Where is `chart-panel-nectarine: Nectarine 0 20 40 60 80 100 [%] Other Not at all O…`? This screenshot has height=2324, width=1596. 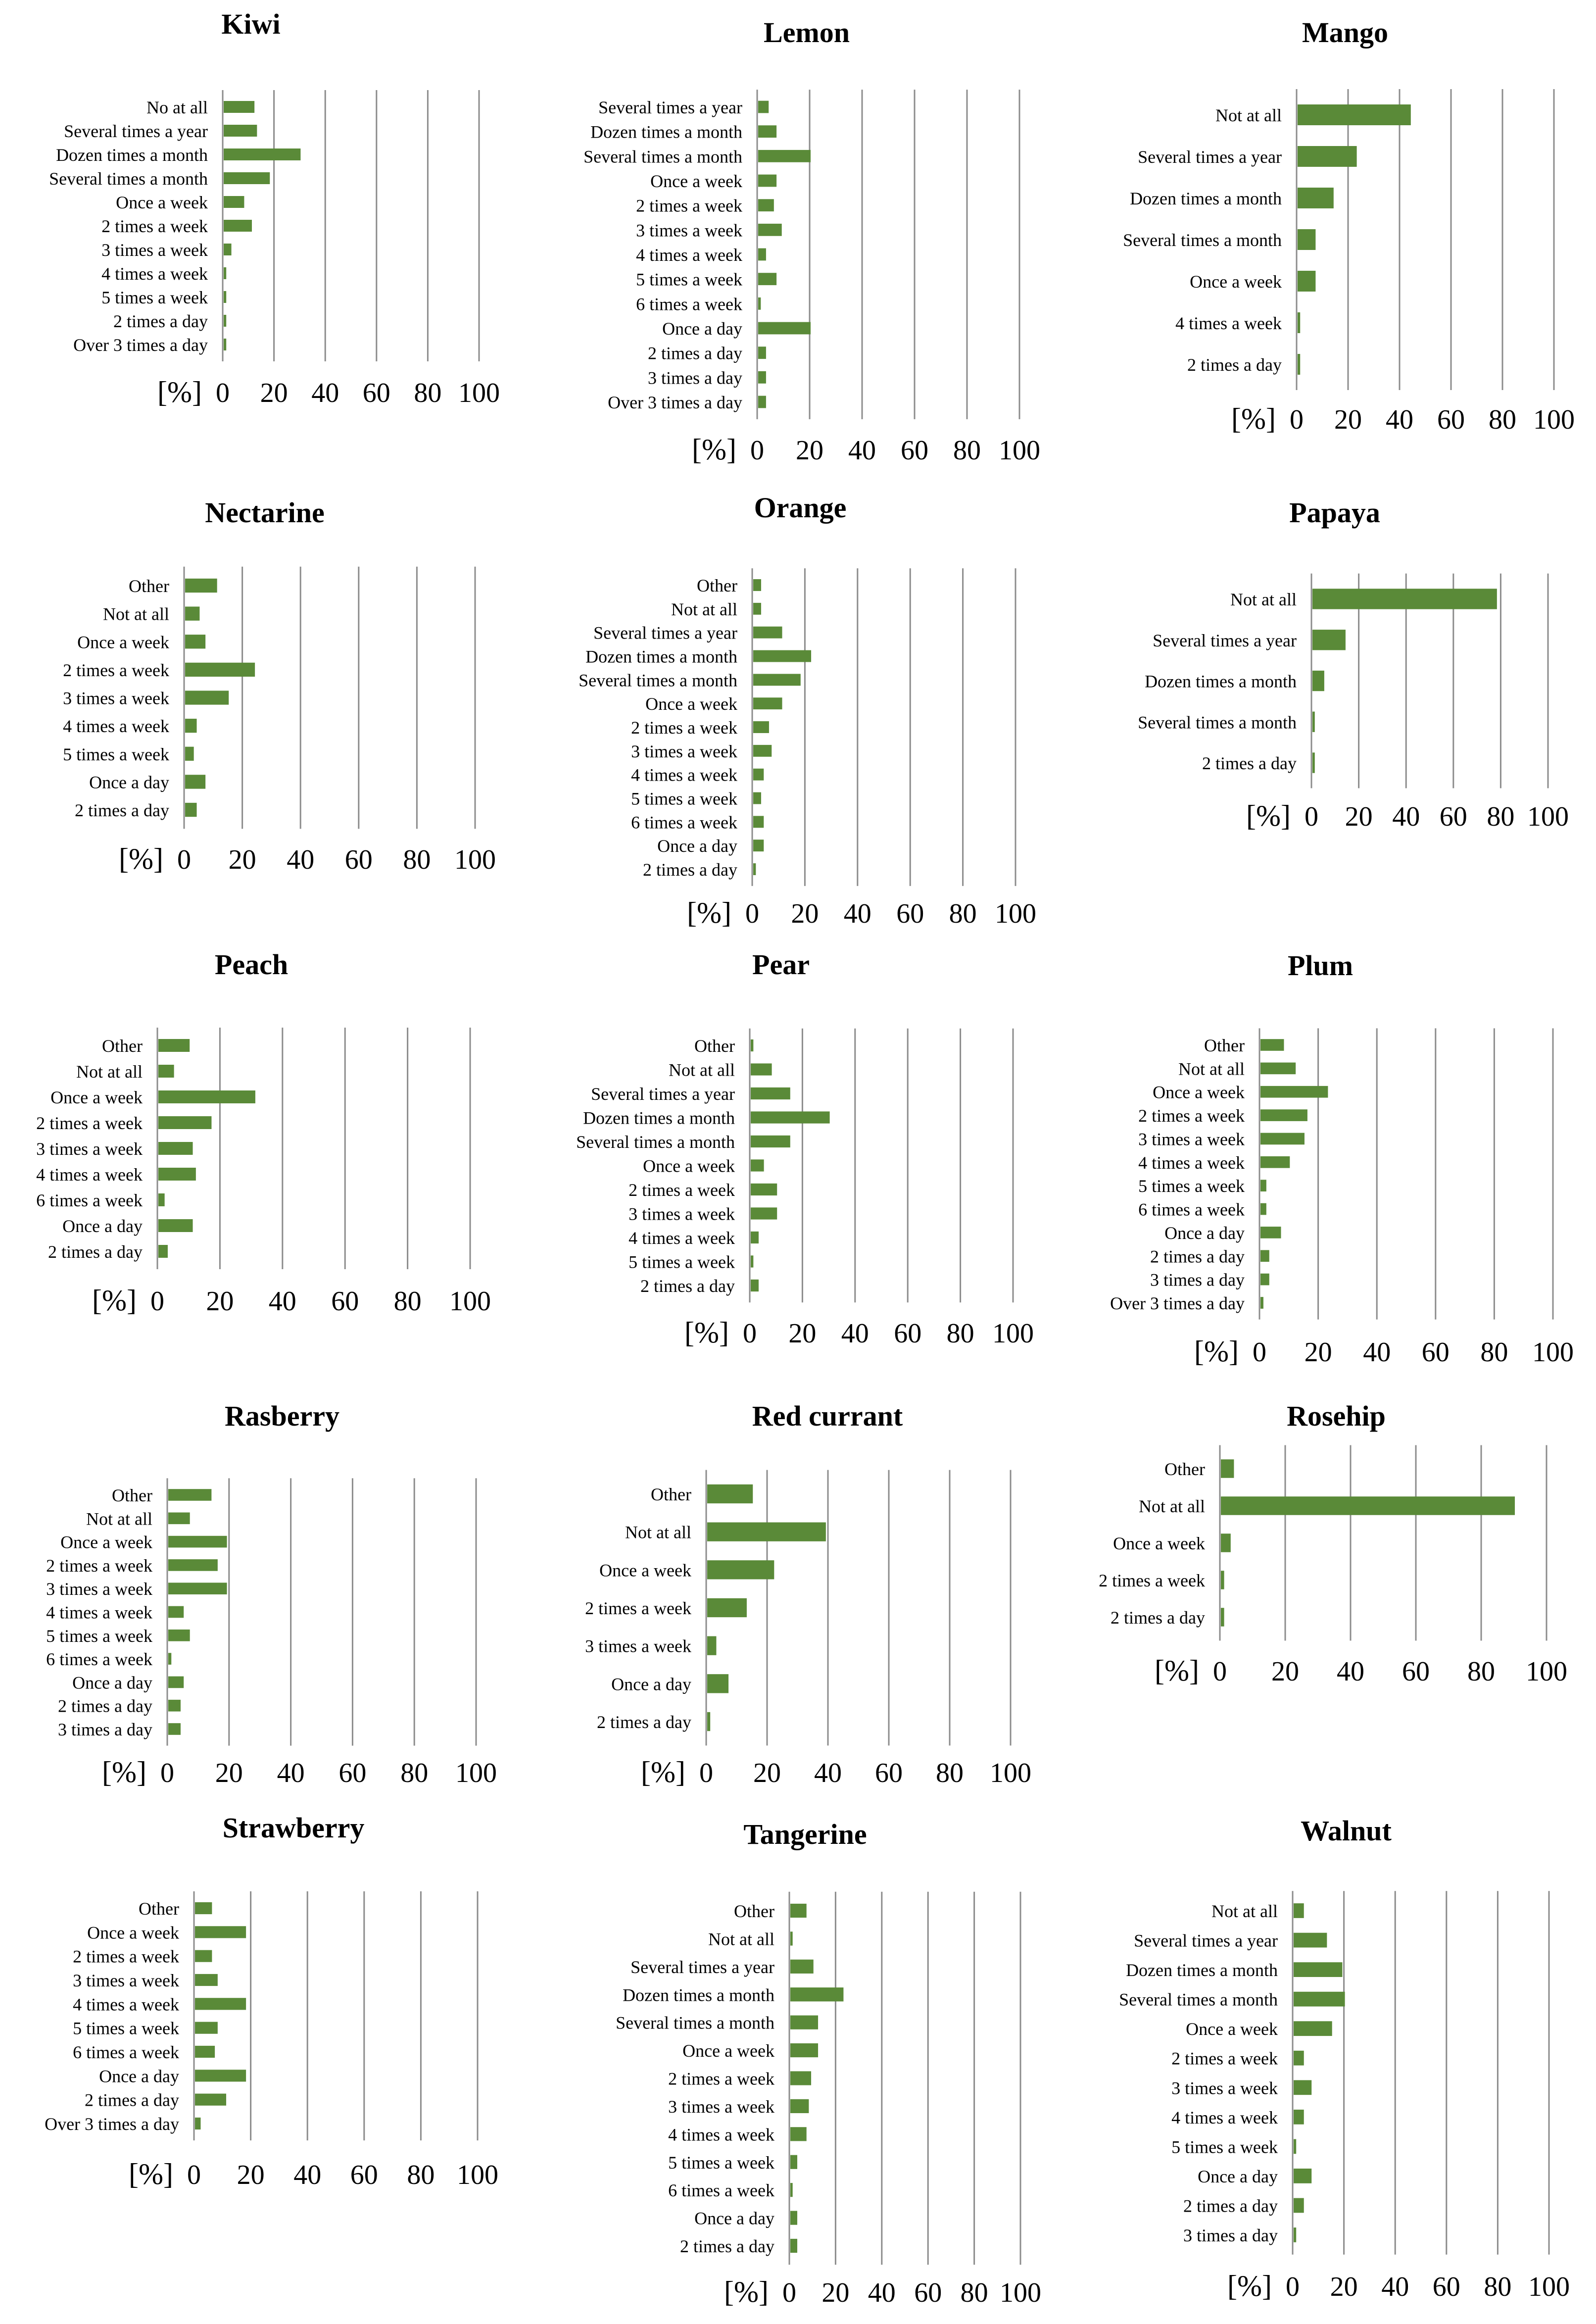 chart-panel-nectarine: Nectarine 0 20 40 60 80 100 [%] Other Not at all O… is located at coordinates (280, 685).